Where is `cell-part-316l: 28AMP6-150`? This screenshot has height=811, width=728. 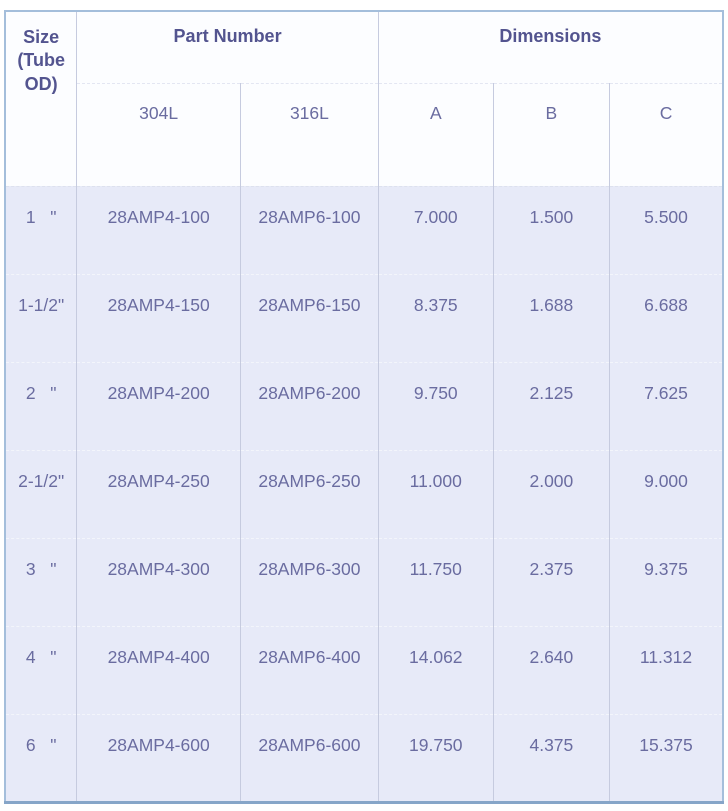
cell-part-316l: 28AMP6-150 is located at coordinates (309, 317).